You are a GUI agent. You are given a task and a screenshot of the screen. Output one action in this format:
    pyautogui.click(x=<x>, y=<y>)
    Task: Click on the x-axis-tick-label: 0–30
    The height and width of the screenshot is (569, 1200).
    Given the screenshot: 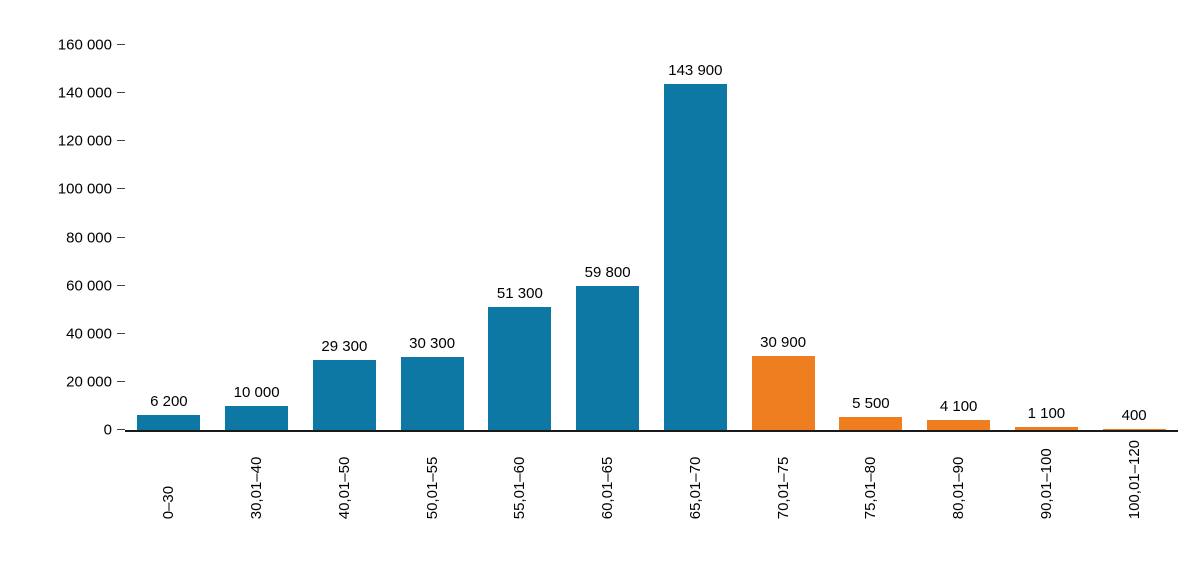 What is the action you would take?
    pyautogui.click(x=169, y=502)
    